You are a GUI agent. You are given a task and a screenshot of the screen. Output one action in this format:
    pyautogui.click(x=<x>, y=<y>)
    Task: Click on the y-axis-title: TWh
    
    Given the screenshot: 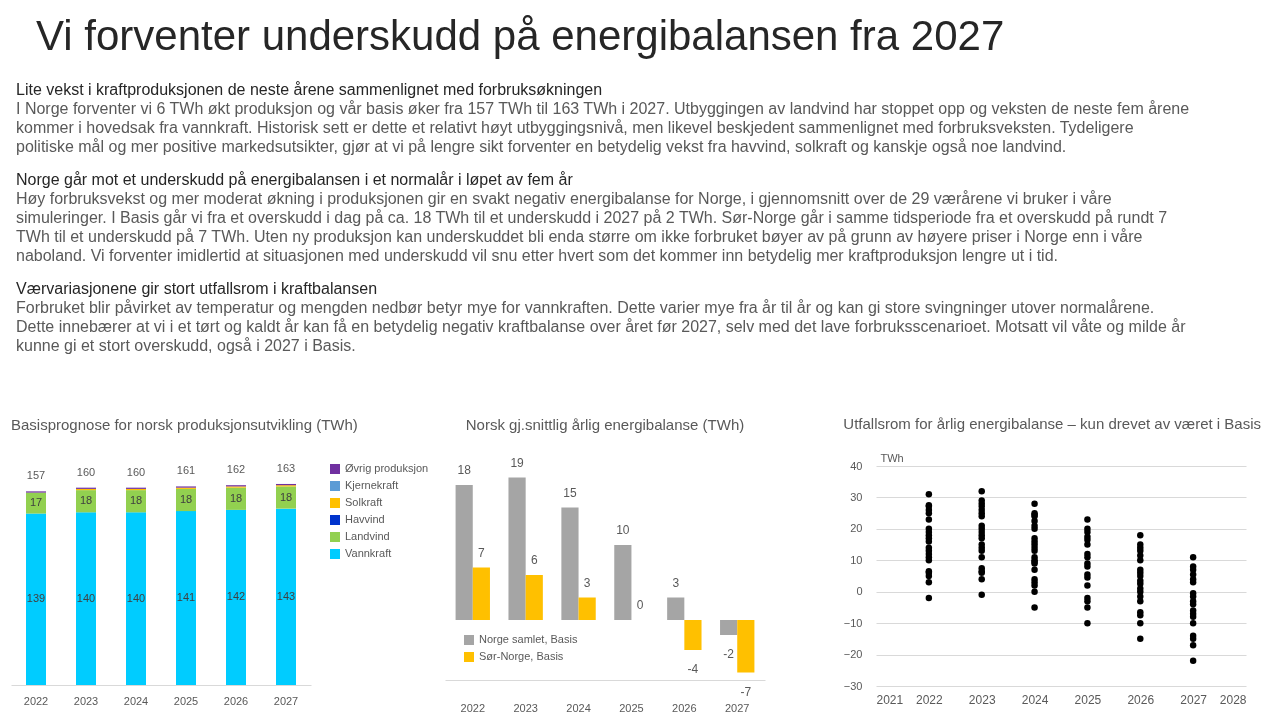 What is the action you would take?
    pyautogui.click(x=892, y=457)
    